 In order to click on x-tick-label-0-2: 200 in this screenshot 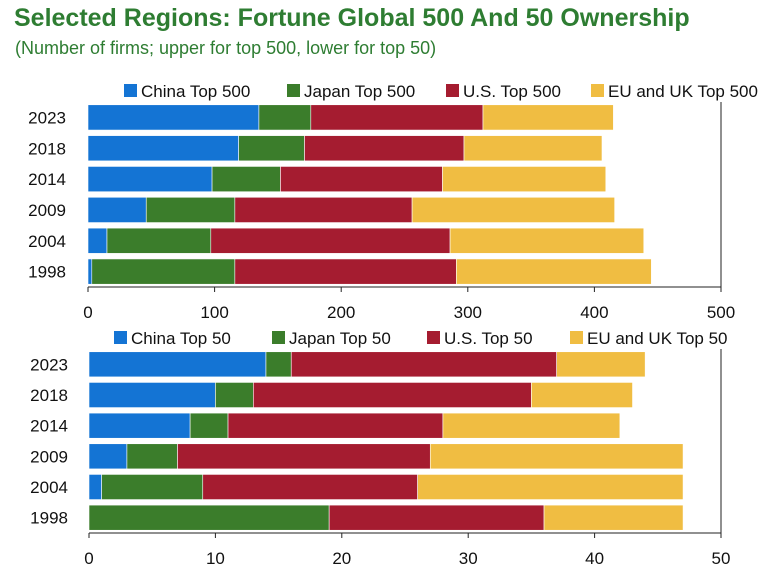, I will do `click(341, 312)`.